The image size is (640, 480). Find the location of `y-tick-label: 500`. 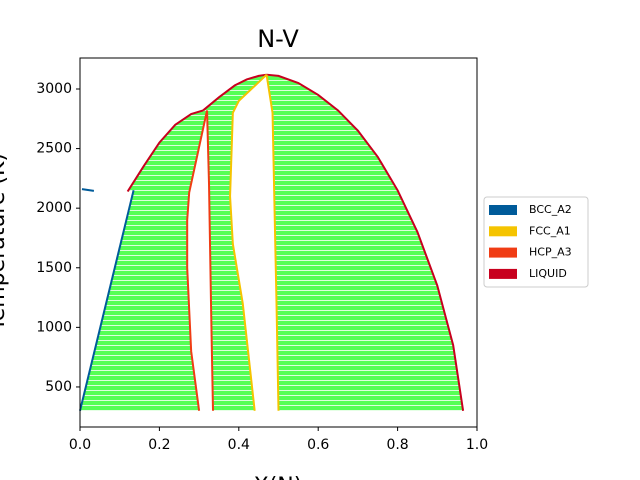

y-tick-label: 500 is located at coordinates (58, 387).